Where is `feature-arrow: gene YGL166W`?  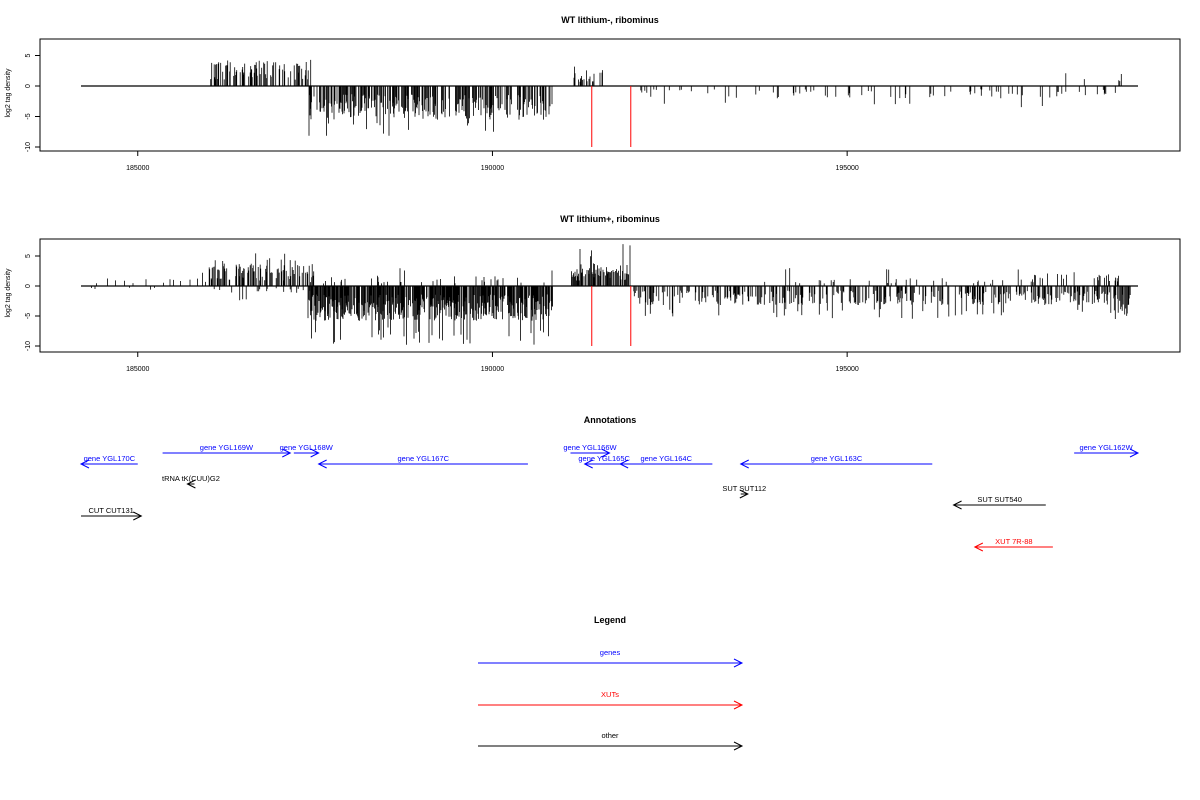 feature-arrow: gene YGL166W is located at coordinates (590, 450).